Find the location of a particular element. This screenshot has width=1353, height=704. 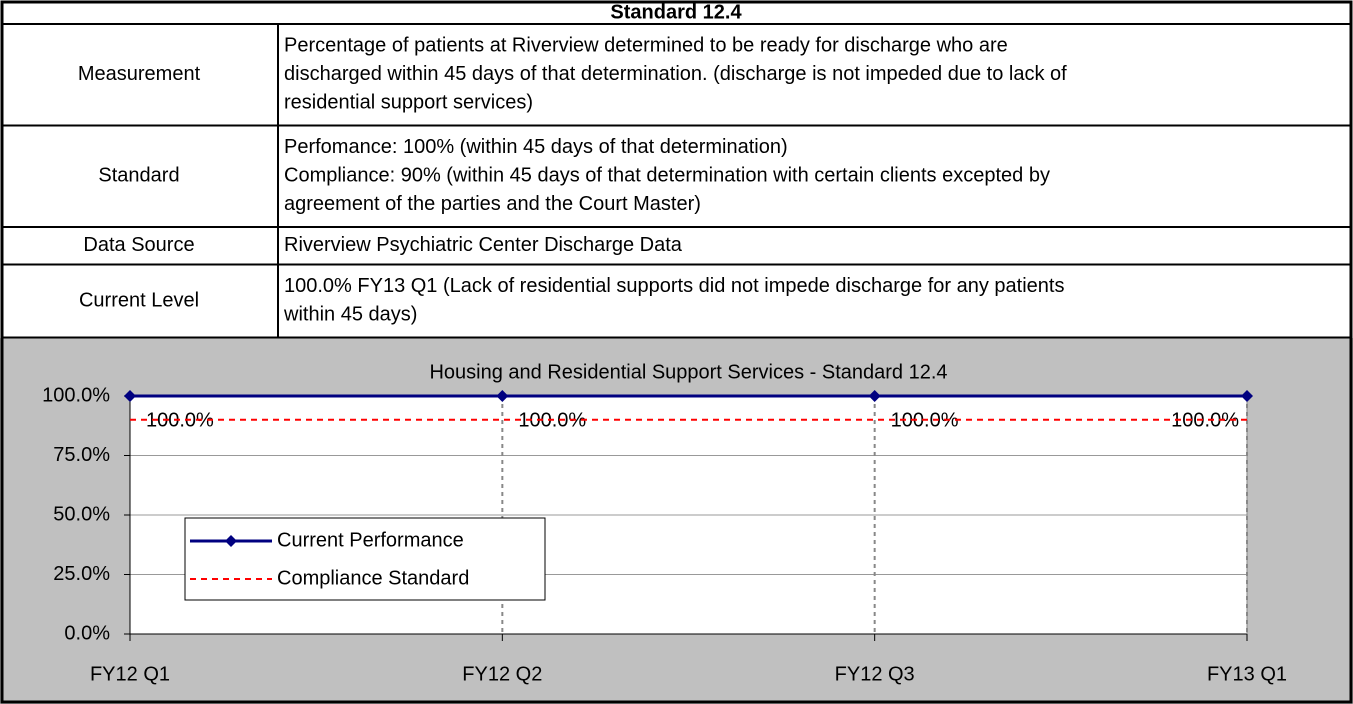

row-label: Standard is located at coordinates (138, 176).